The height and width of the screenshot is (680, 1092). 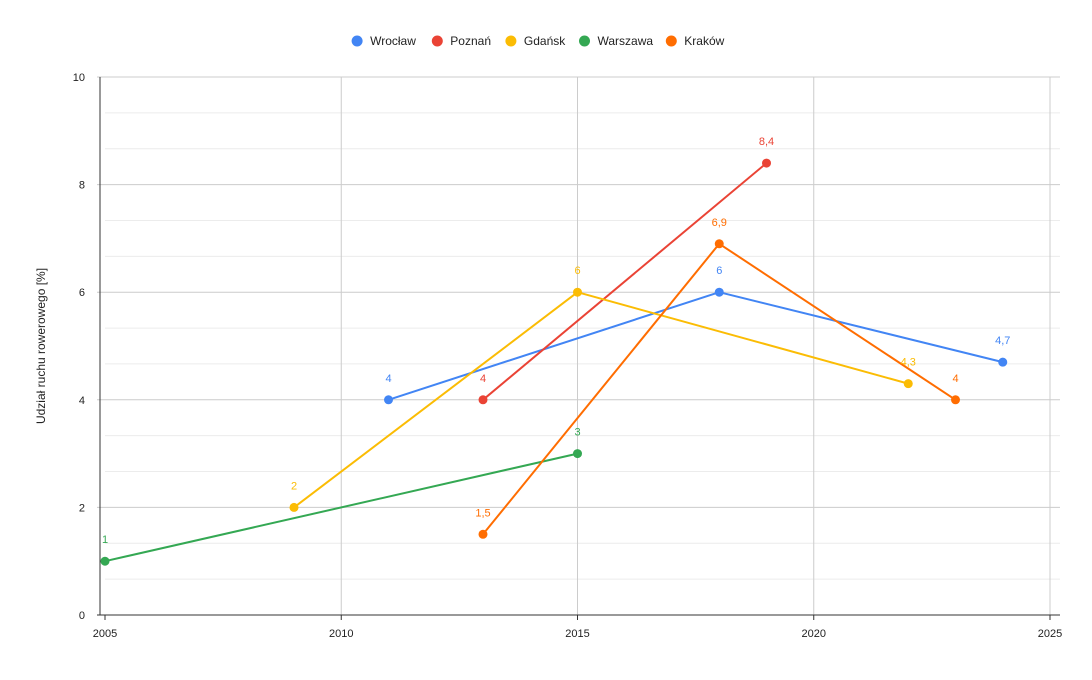 What do you see at coordinates (341, 634) in the screenshot?
I see `x-tick-label: 2010` at bounding box center [341, 634].